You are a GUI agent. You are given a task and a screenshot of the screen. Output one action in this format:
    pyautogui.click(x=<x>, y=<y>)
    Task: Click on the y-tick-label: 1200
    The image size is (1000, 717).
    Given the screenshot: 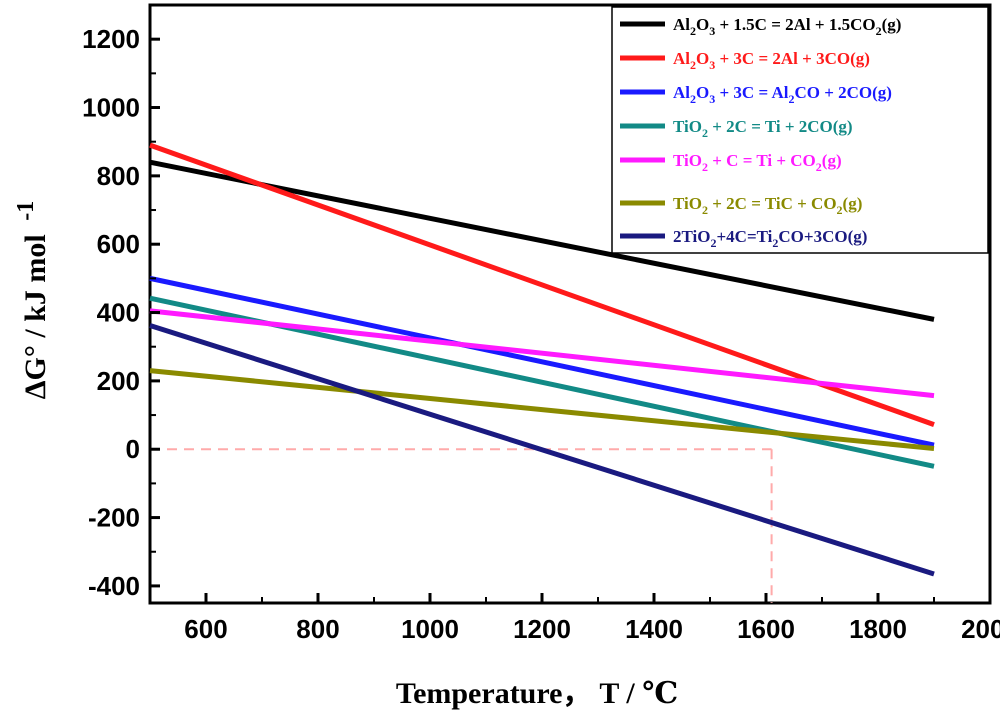 What is the action you would take?
    pyautogui.click(x=111, y=39)
    